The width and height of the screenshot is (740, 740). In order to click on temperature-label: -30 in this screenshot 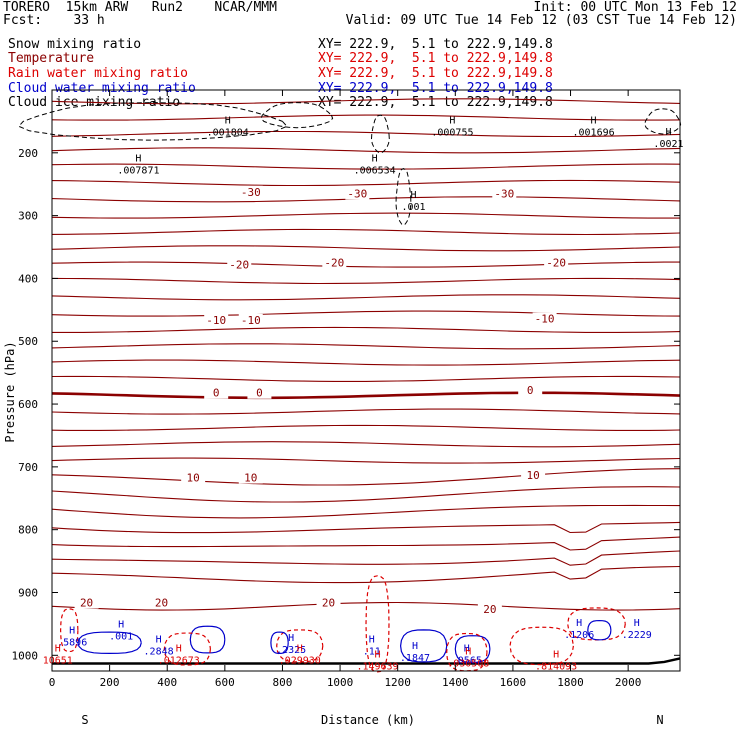, I will do `click(504, 194)`.